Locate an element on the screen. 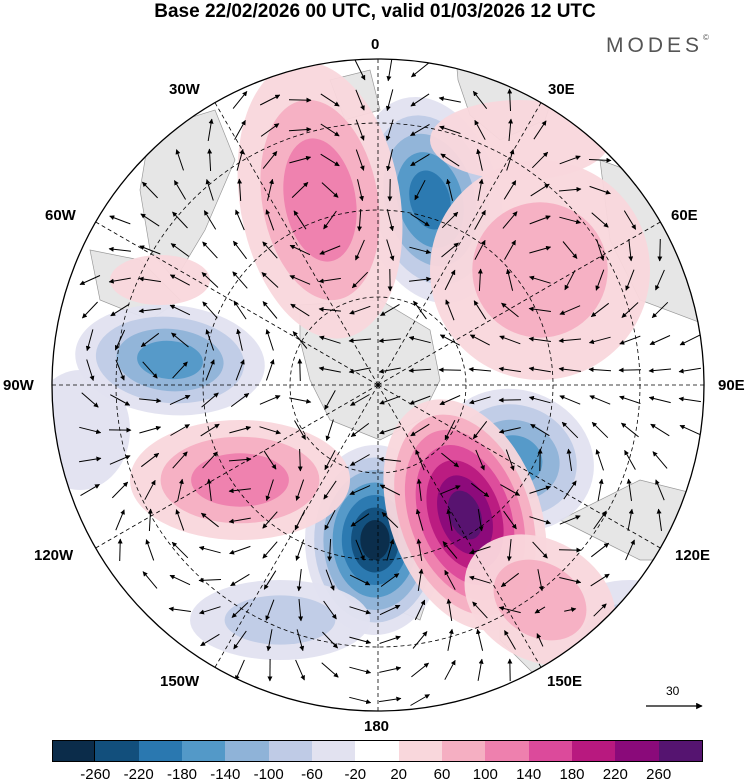 The height and width of the screenshot is (783, 750). lon-label-30e: 30E is located at coordinates (561, 89).